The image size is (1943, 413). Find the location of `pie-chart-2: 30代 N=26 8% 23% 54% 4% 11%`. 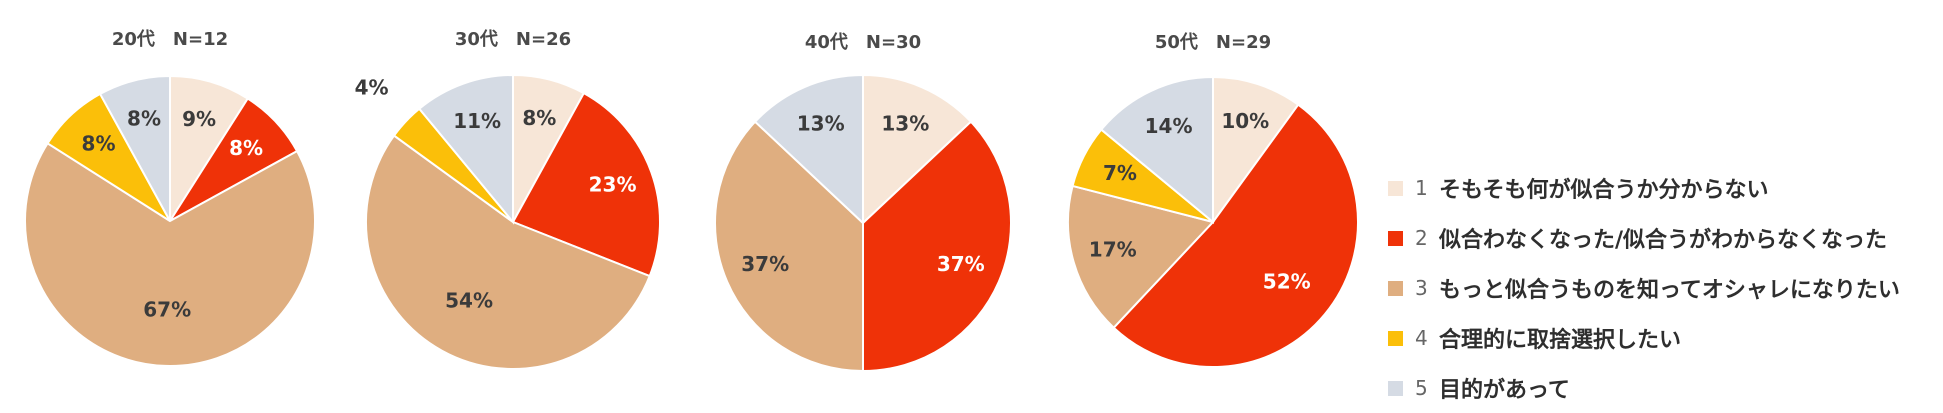

pie-chart-2: 30代 N=26 8% 23% 54% 4% 11% is located at coordinates (508, 199).